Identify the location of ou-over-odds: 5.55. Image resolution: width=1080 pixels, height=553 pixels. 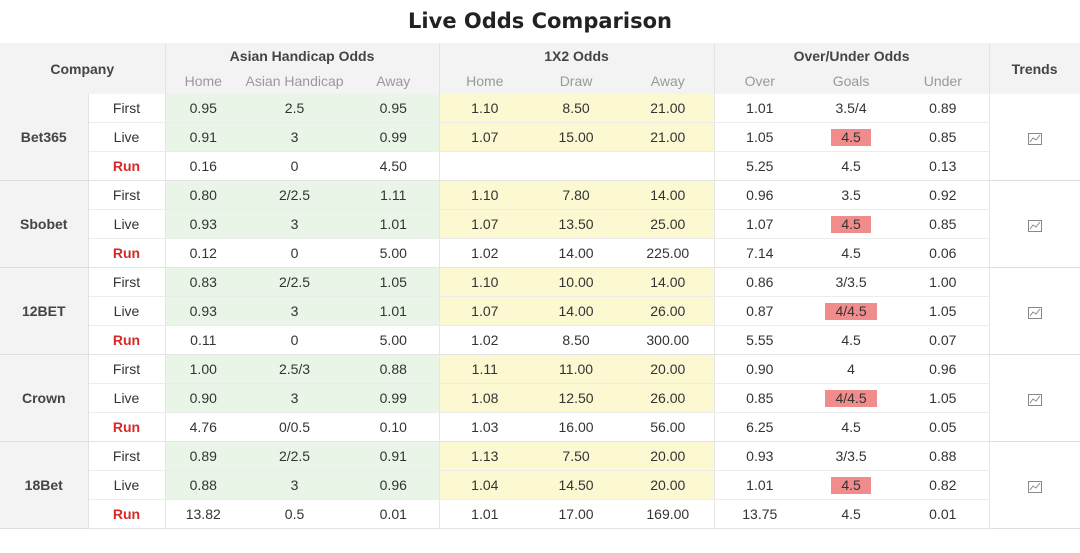
(760, 340).